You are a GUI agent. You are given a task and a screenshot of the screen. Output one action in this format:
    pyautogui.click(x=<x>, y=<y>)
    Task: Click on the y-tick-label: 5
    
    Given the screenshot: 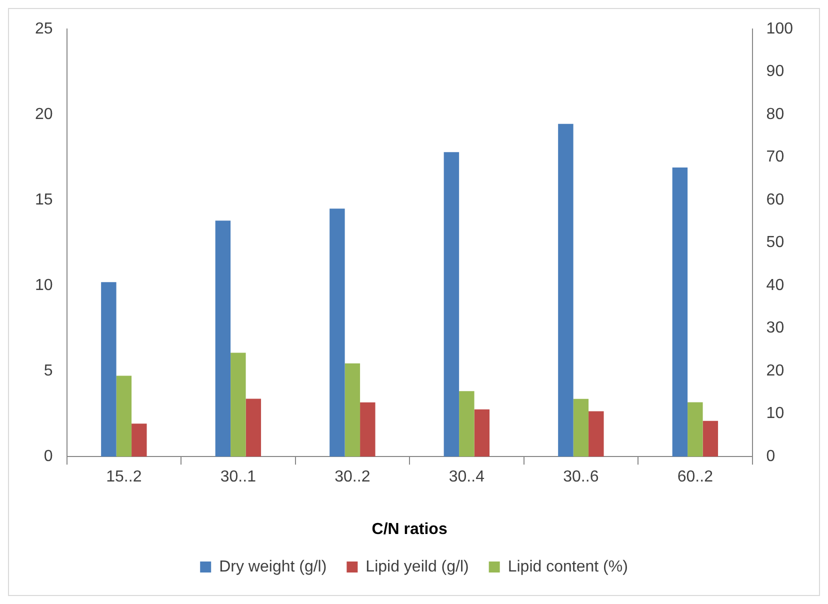 What is the action you would take?
    pyautogui.click(x=48, y=371)
    